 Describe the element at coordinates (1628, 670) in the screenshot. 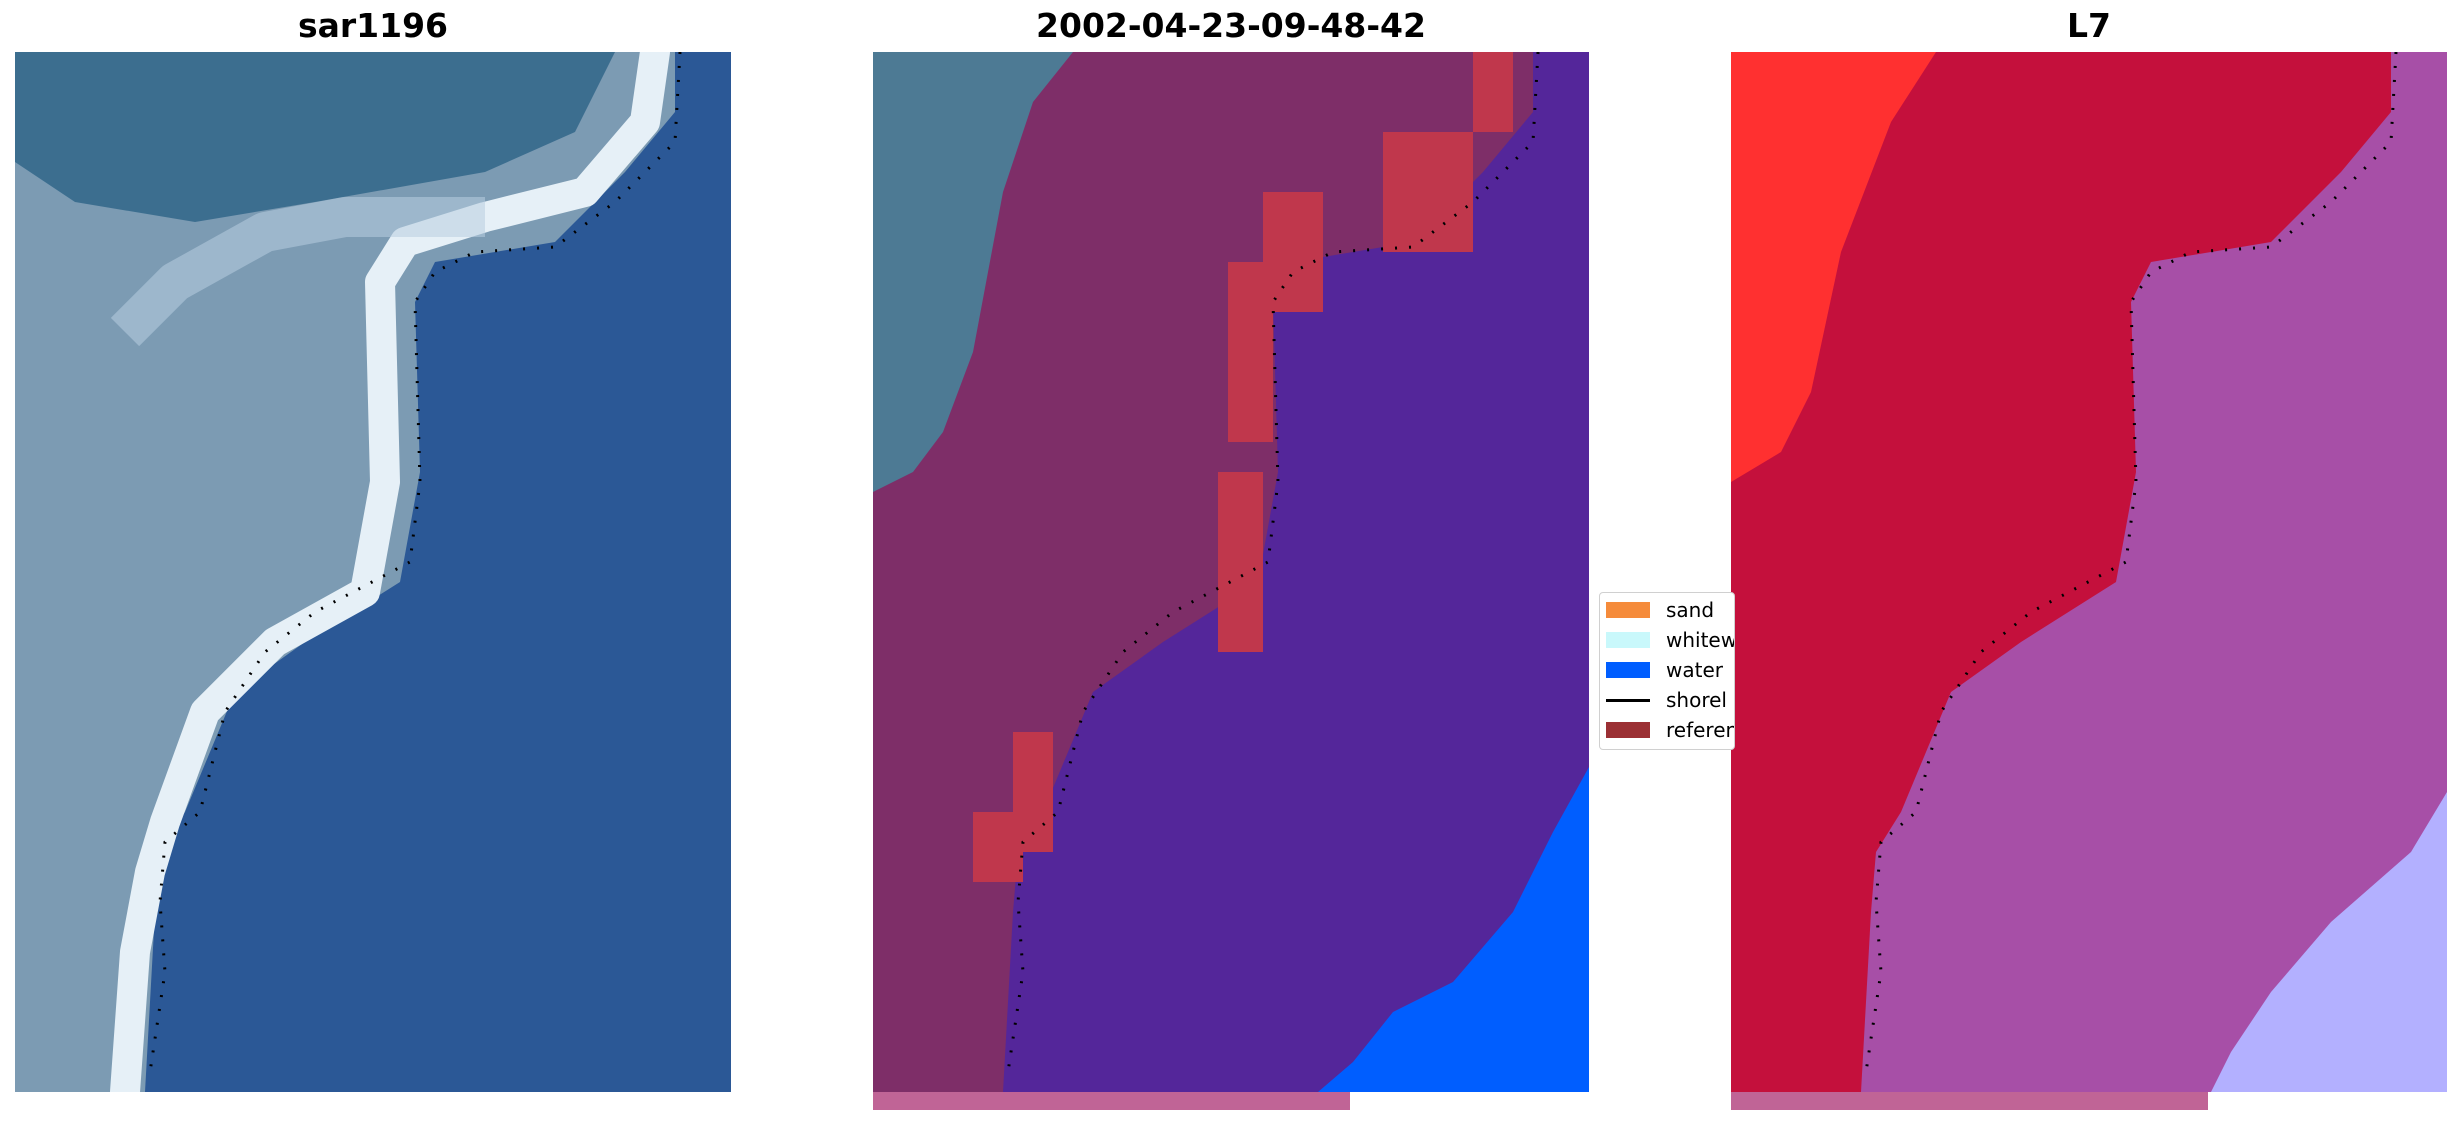

I see `water-swatch` at that location.